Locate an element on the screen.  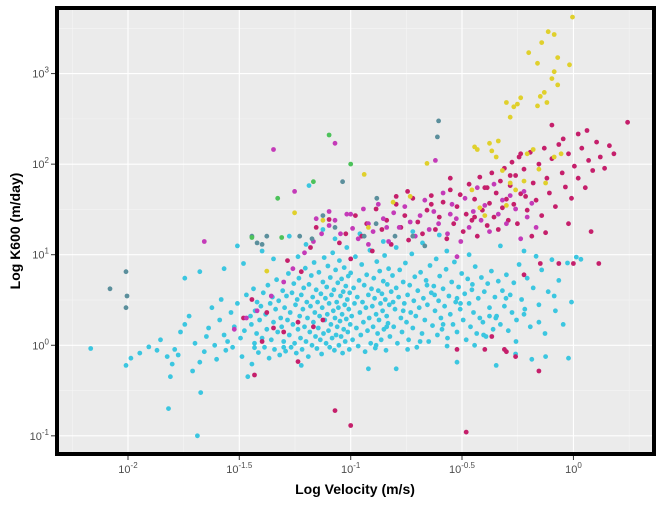
y-tick-label: 10⁰ is located at coordinates (40, 344).